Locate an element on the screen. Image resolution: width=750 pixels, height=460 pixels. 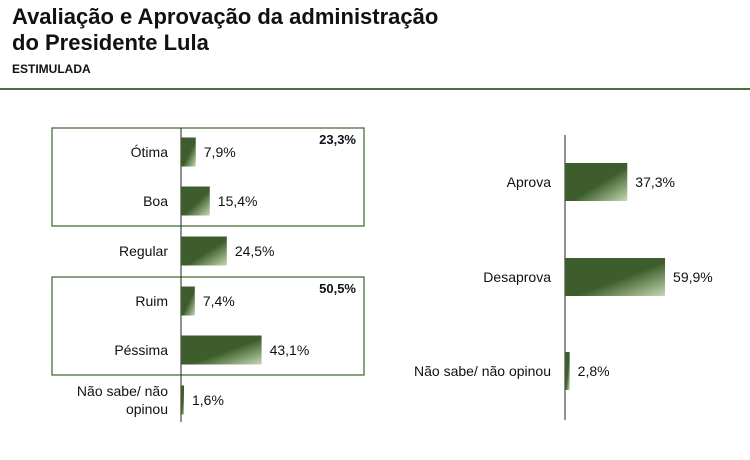
bar-pessima is located at coordinates (221, 350).